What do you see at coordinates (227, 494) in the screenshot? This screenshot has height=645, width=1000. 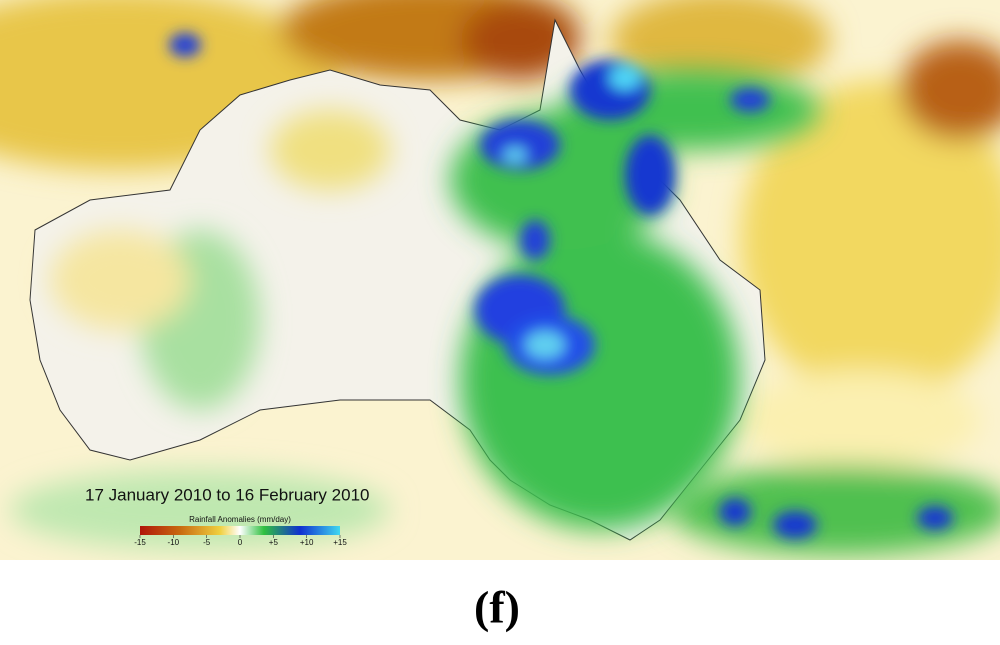 I see `period-label: 17 January 2010 to 16 February 2010` at bounding box center [227, 494].